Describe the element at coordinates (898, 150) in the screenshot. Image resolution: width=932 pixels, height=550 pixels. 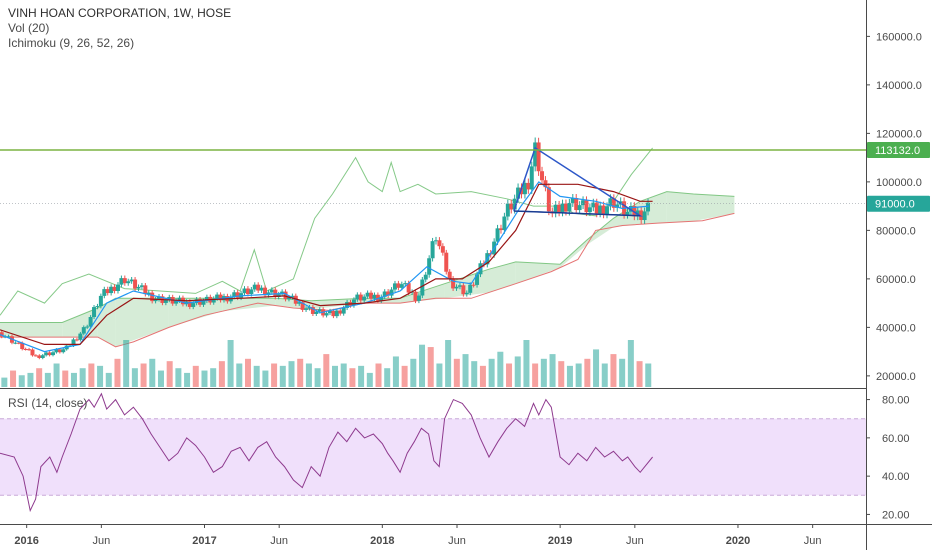
I see `resistance-price-tag` at that location.